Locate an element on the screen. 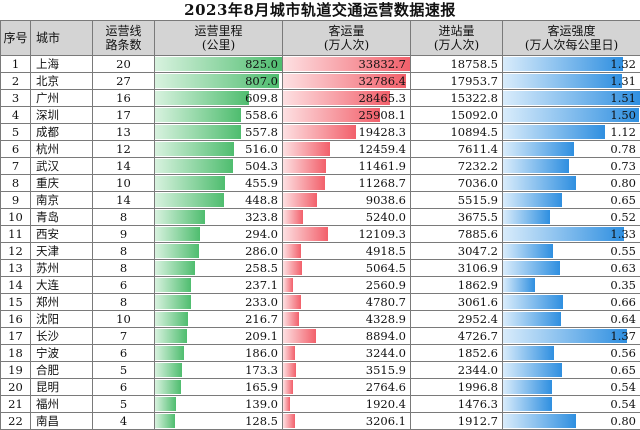 The width and height of the screenshot is (640, 430). intensity-cell: 0.63 is located at coordinates (571, 268).